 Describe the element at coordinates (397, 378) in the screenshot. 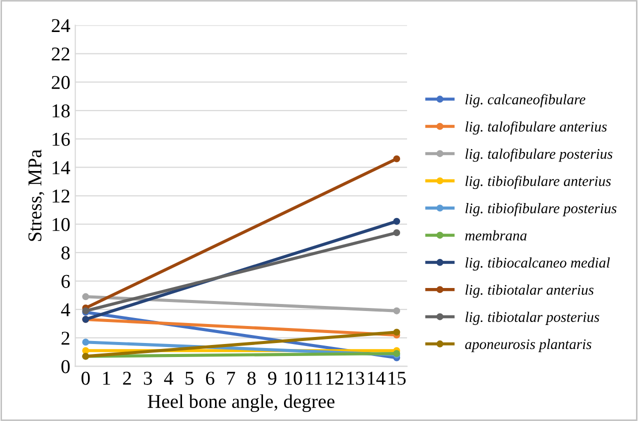

I see `x-tick-label: 15` at that location.